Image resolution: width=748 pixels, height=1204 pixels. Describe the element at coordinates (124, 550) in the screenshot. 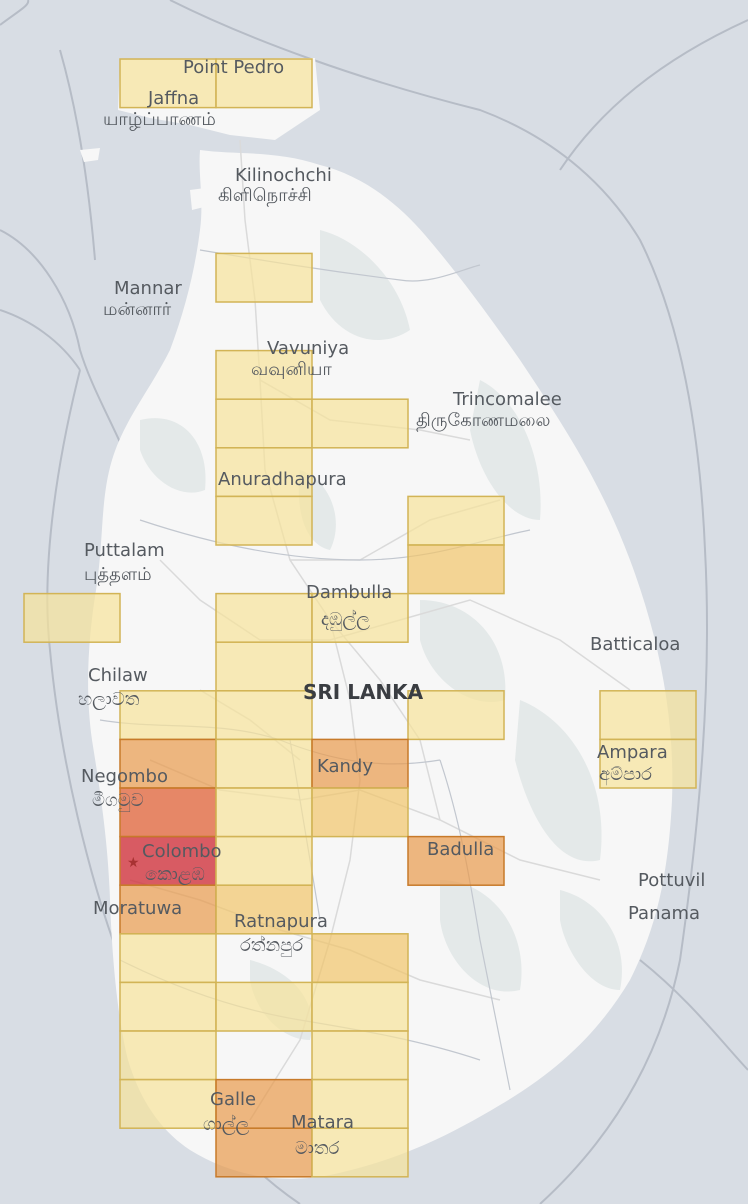

I see `label-puttalam: Puttalam` at that location.